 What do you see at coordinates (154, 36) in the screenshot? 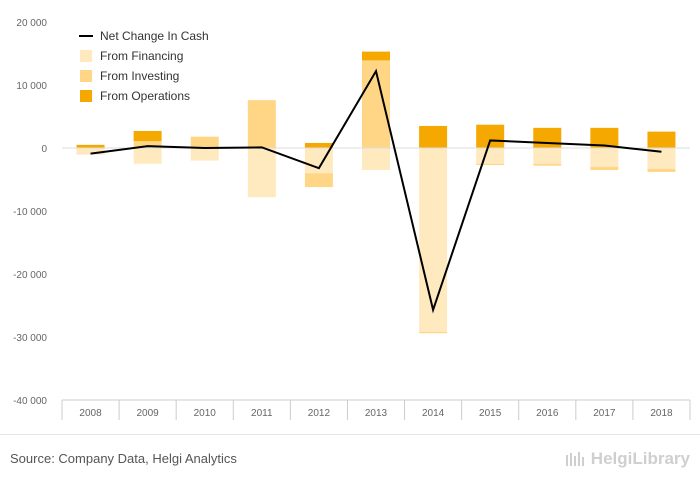
I see `legend-label: Net Change In Cash` at bounding box center [154, 36].